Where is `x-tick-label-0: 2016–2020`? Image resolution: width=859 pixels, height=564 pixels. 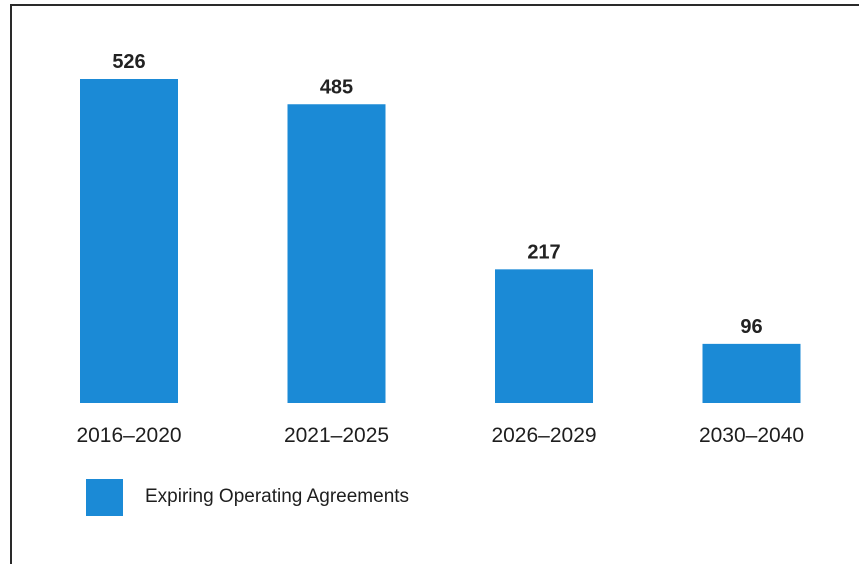 x-tick-label-0: 2016–2020 is located at coordinates (128, 435).